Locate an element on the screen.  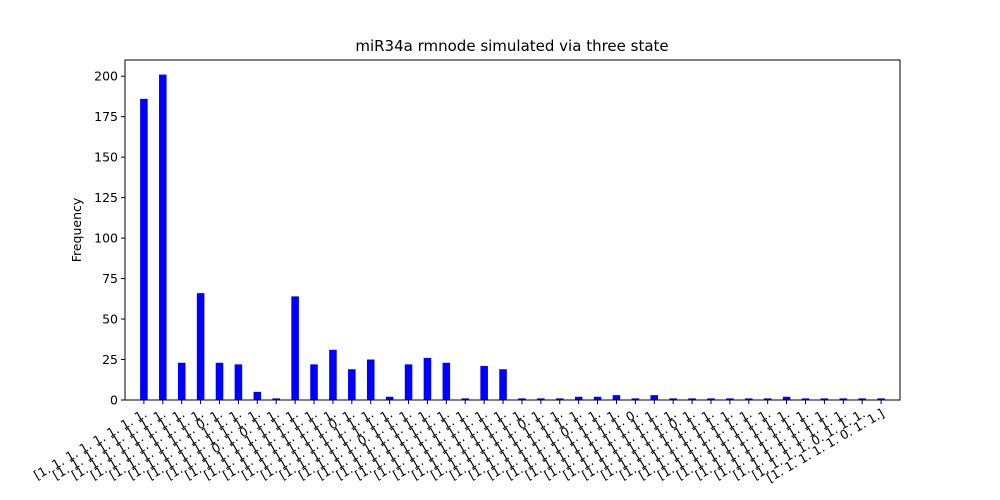
chart-title: miR34a rmnode simulated via three state is located at coordinates (511, 46).